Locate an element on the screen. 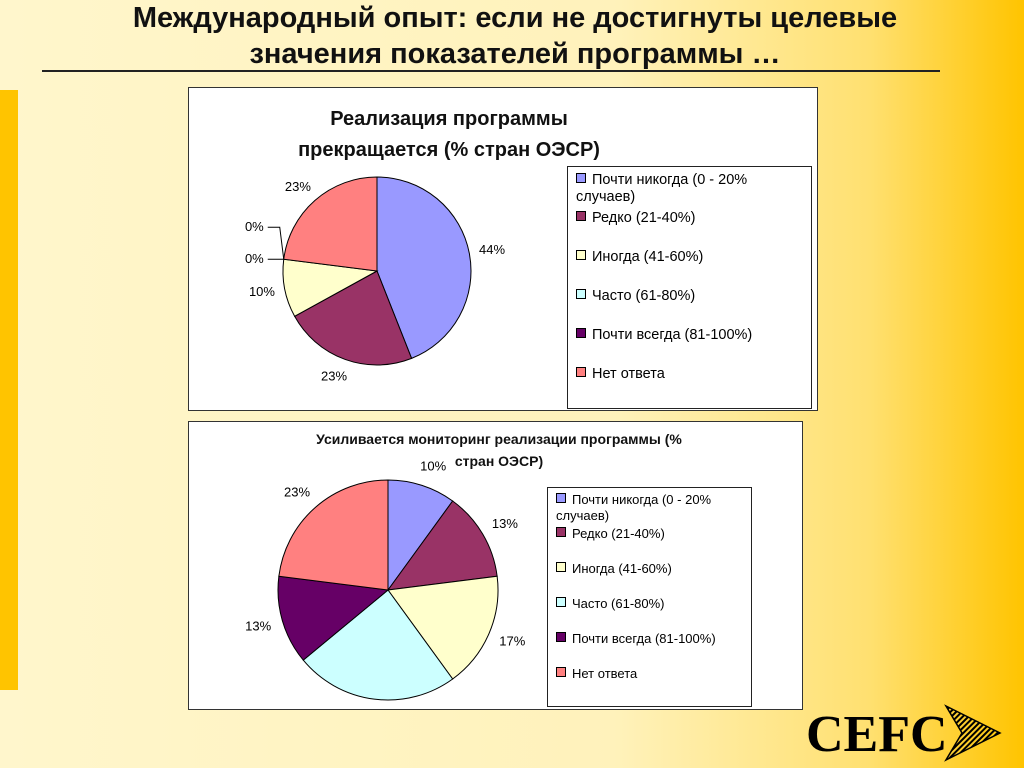 This screenshot has height=768, width=1024. label-leader-line is located at coordinates (276, 243).